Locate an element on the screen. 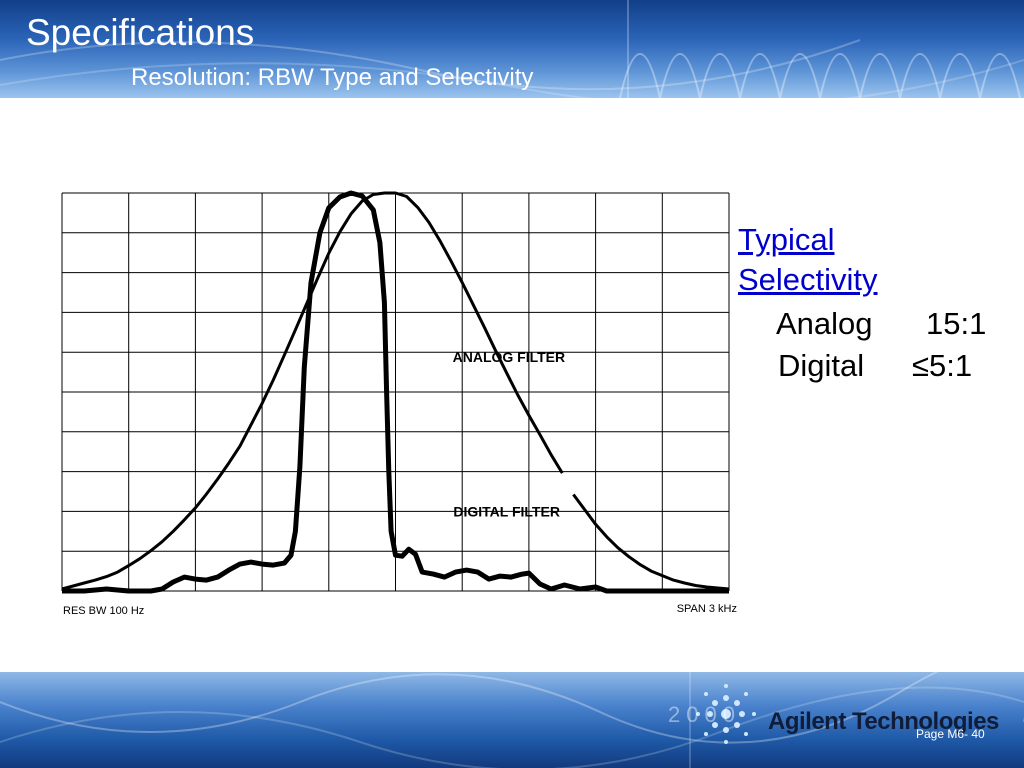 This screenshot has height=768, width=1024. res-bw-label: RES BW 100 Hz is located at coordinates (103, 611).